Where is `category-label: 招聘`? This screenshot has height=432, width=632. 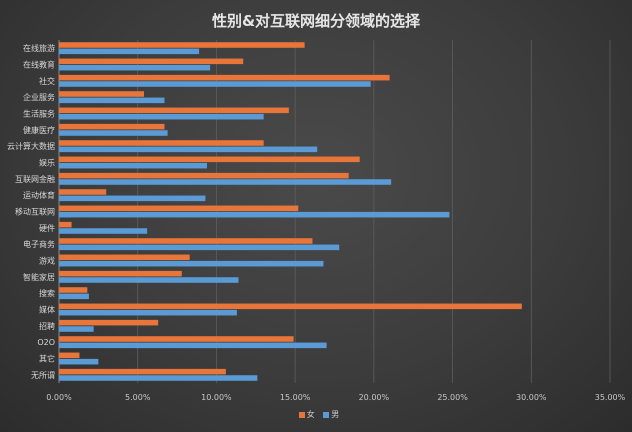
category-label: 招聘 is located at coordinates (47, 326).